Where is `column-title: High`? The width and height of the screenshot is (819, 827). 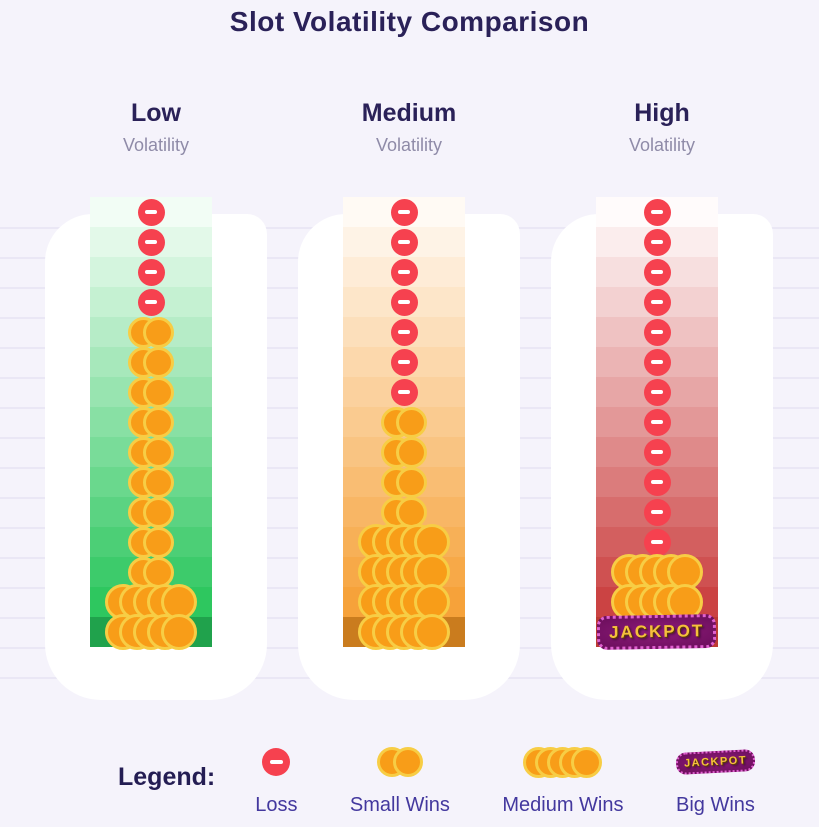
column-title: High is located at coordinates (662, 113).